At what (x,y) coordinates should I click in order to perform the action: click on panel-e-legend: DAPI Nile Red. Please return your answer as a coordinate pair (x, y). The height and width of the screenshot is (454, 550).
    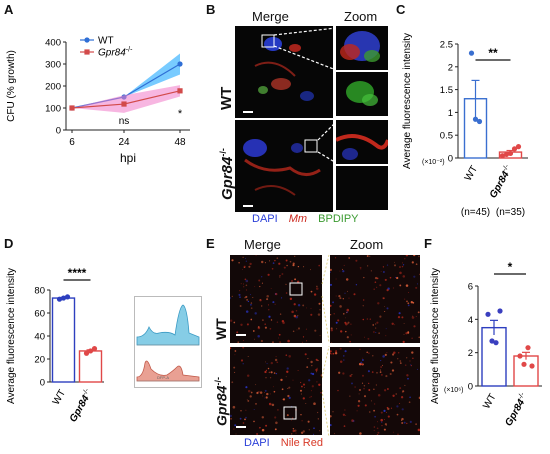
    Looking at the image, I should click on (283, 443).